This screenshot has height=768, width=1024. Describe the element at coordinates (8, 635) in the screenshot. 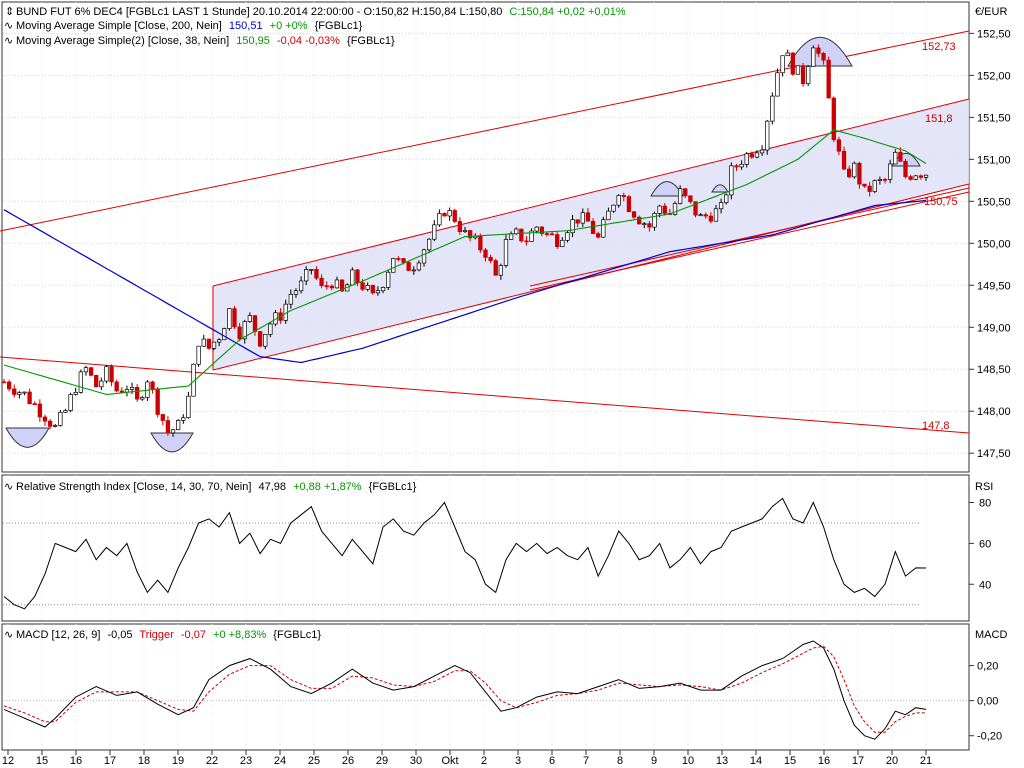

I see `macd-icon: ∿` at that location.